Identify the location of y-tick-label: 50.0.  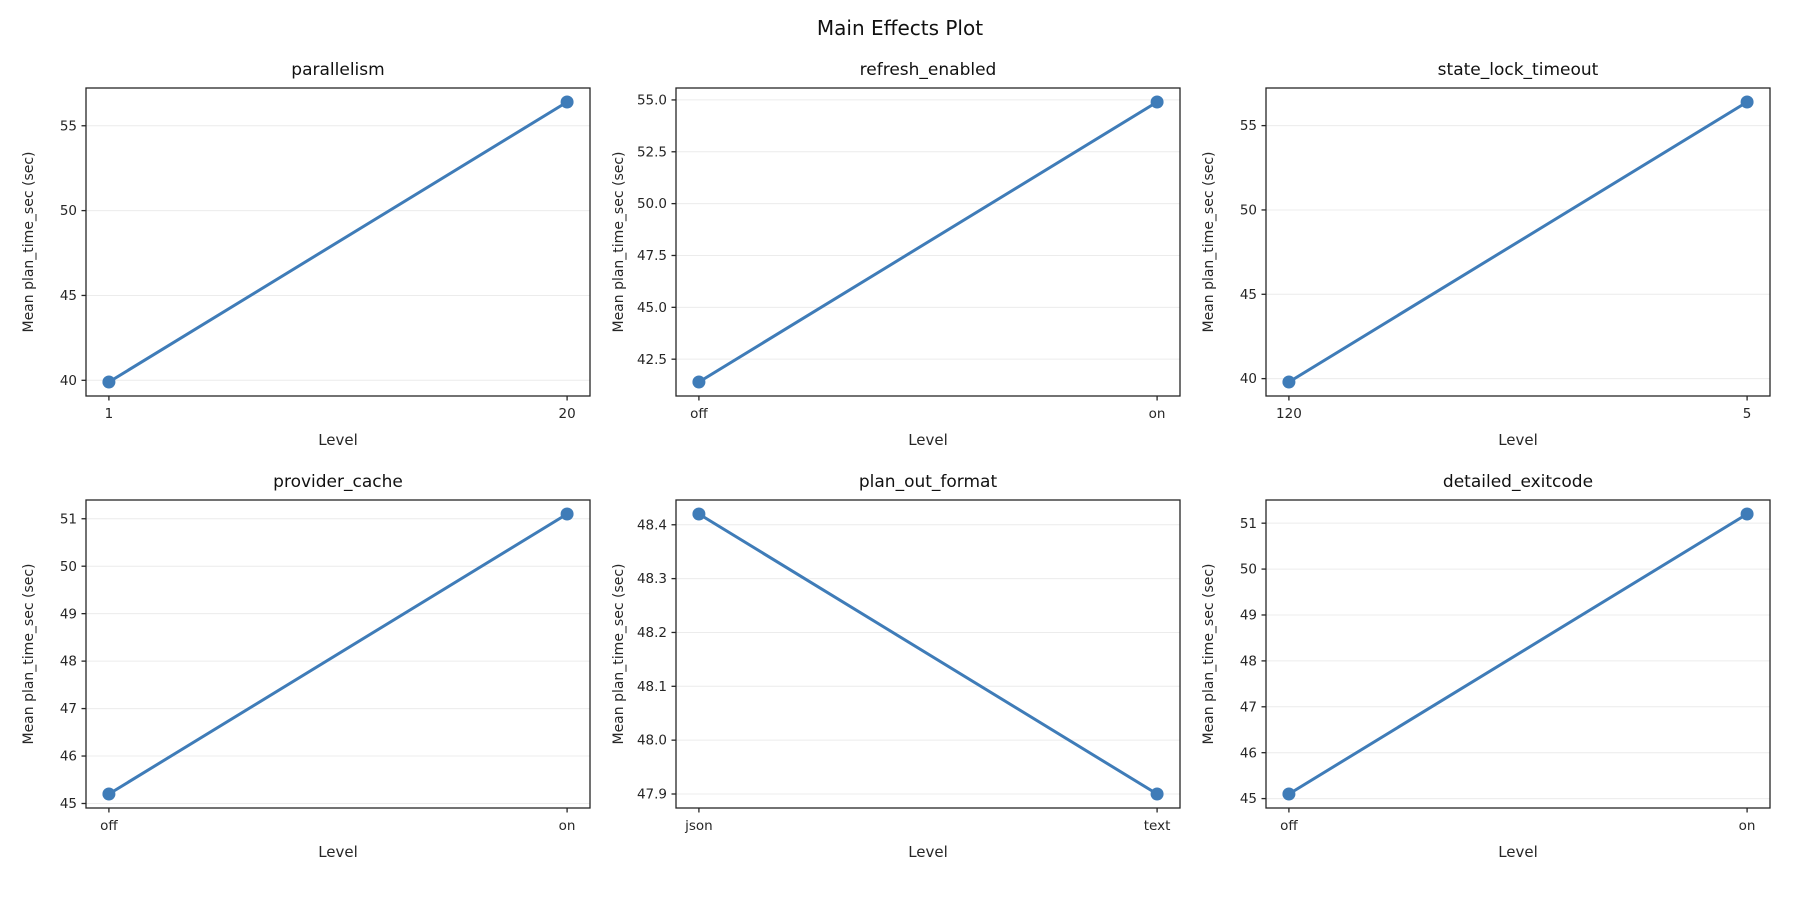
(652, 204).